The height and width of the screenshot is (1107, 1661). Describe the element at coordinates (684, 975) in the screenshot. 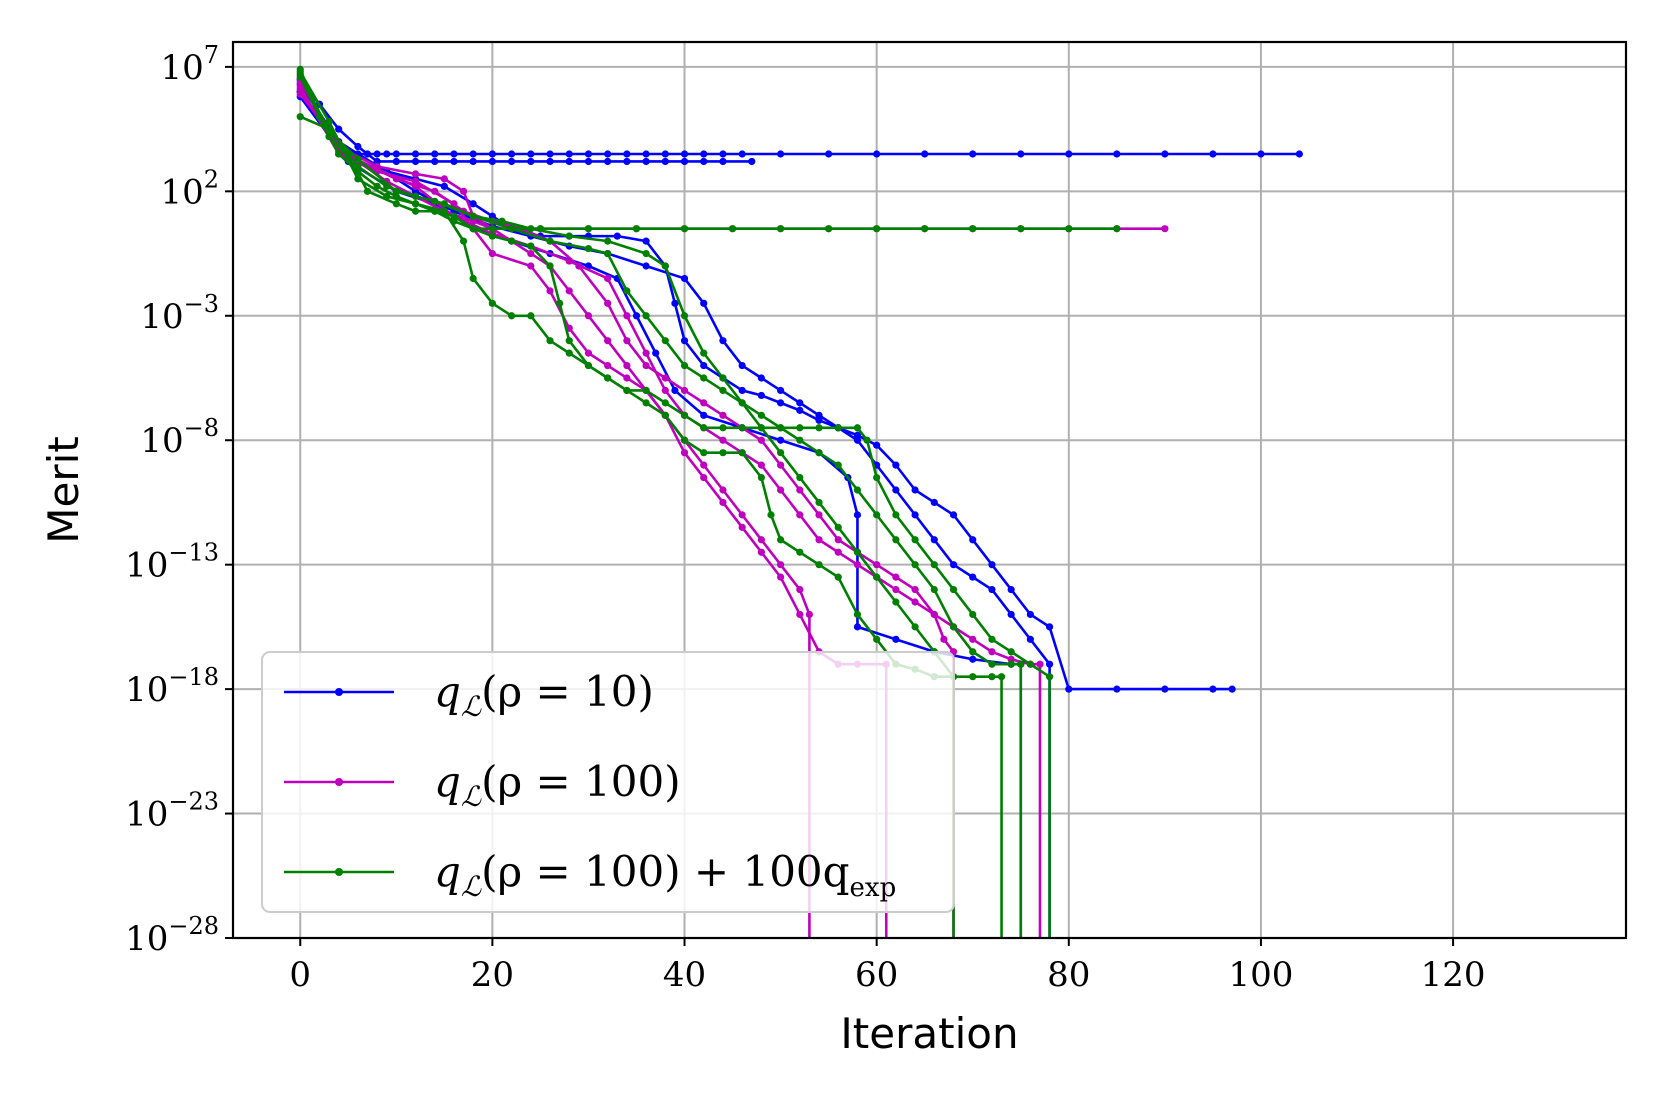

I see `x-tick-label: 40` at that location.